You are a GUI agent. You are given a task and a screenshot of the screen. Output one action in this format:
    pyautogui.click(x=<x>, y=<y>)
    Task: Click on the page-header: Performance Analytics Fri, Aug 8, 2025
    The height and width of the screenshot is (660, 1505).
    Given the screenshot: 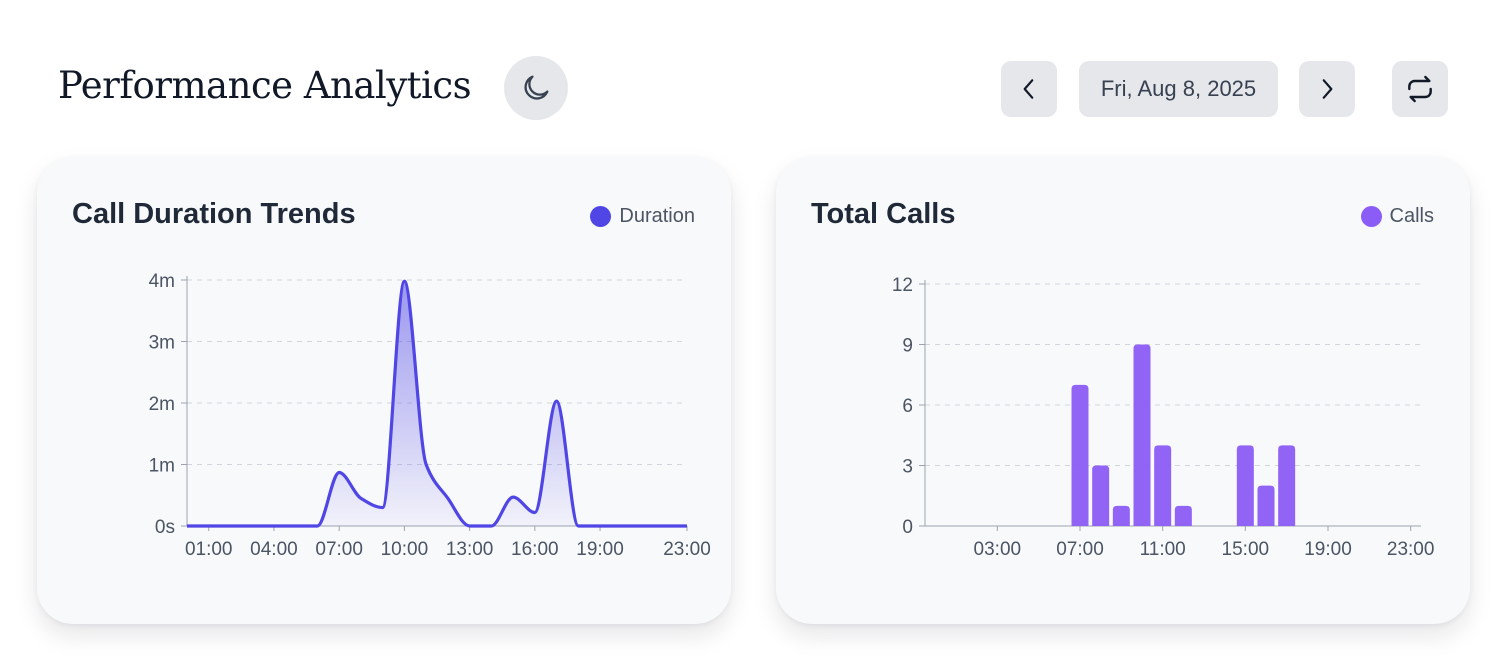 What is the action you would take?
    pyautogui.click(x=753, y=88)
    